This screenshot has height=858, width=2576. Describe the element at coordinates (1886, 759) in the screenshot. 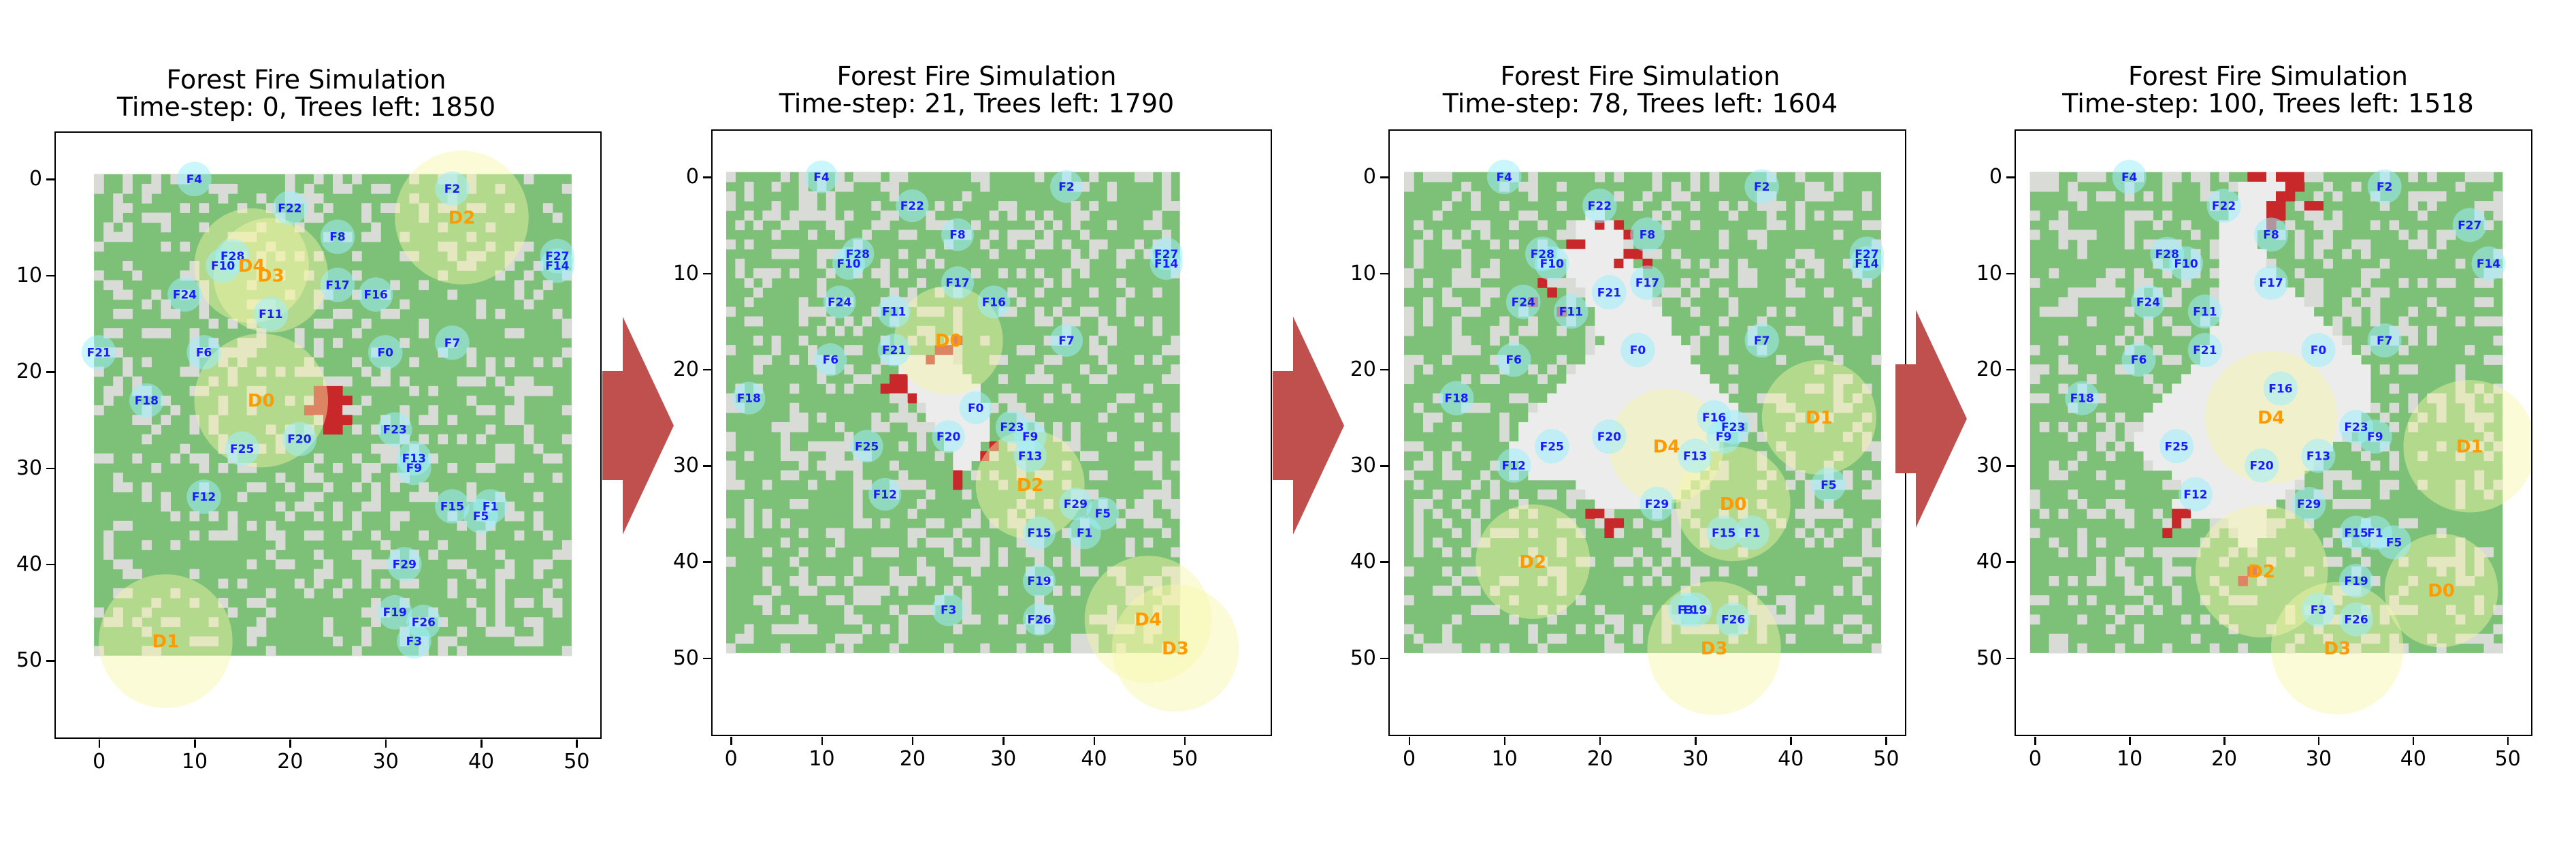

I see `x-tick-label: 50` at that location.